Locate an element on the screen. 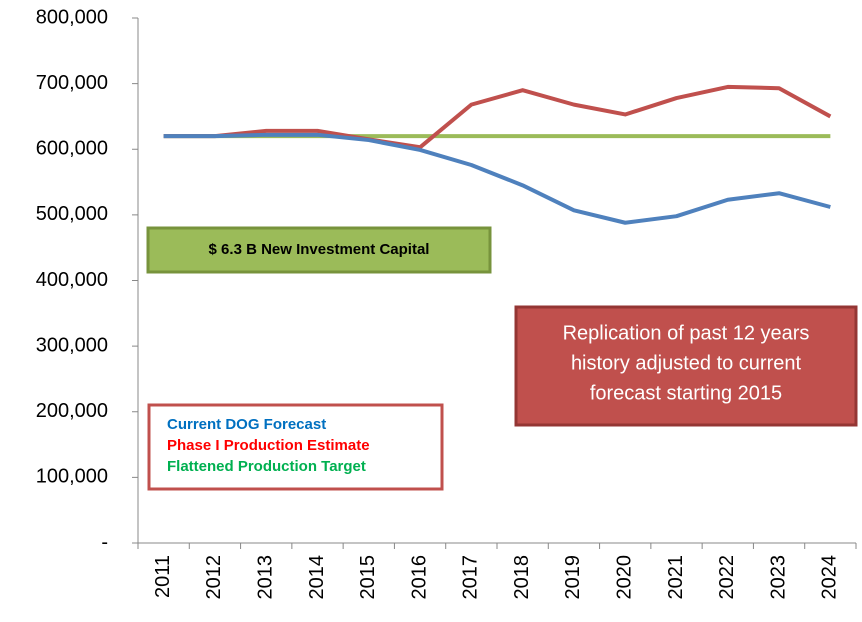 This screenshot has height=622, width=862. x-tick-label: 2017 is located at coordinates (471, 577).